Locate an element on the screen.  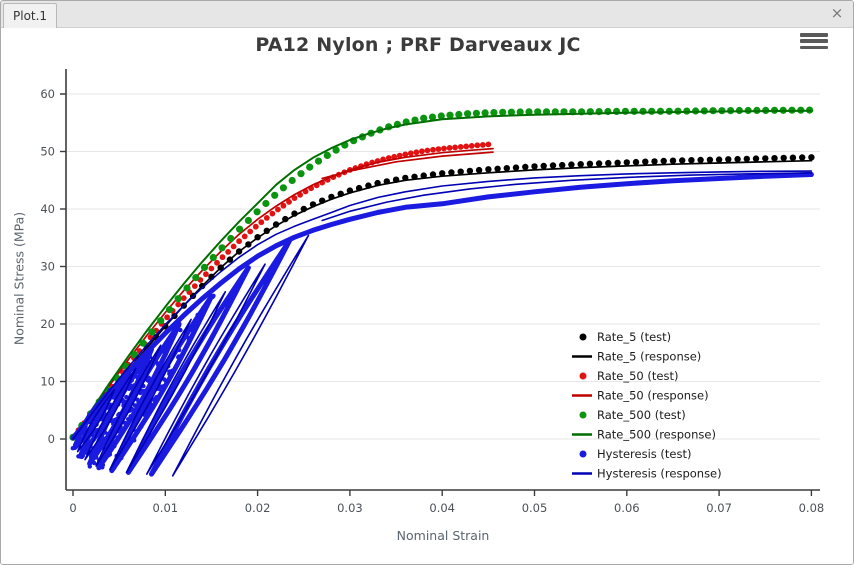
close-icon: × is located at coordinates (837, 13).